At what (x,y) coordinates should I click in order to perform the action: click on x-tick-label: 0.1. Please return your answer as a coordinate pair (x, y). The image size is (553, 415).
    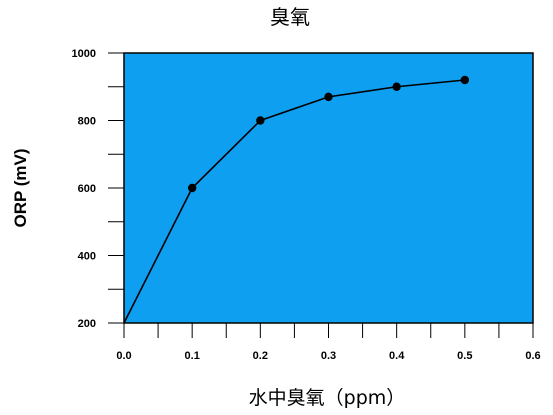
    Looking at the image, I should click on (192, 356).